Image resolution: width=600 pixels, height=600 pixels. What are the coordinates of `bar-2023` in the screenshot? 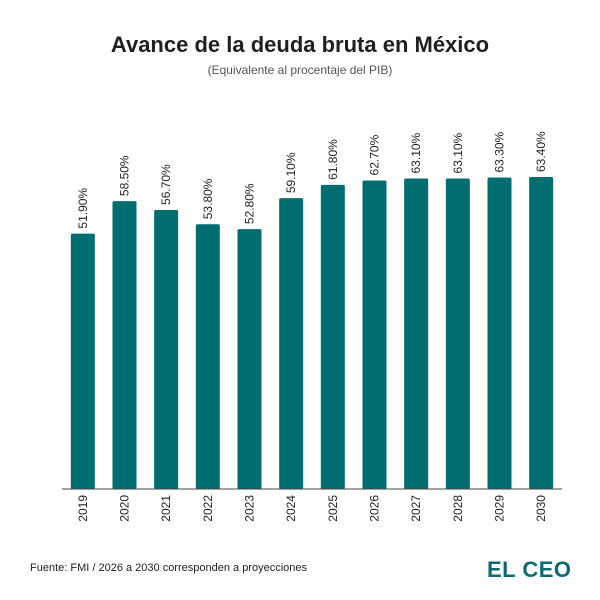 It's located at (249, 359).